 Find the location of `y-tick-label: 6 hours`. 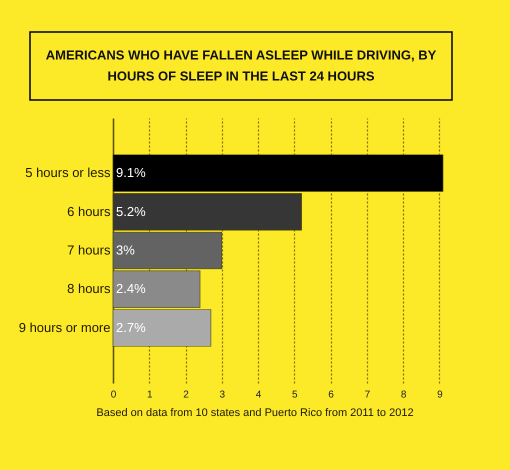

y-tick-label: 6 hours is located at coordinates (89, 211).